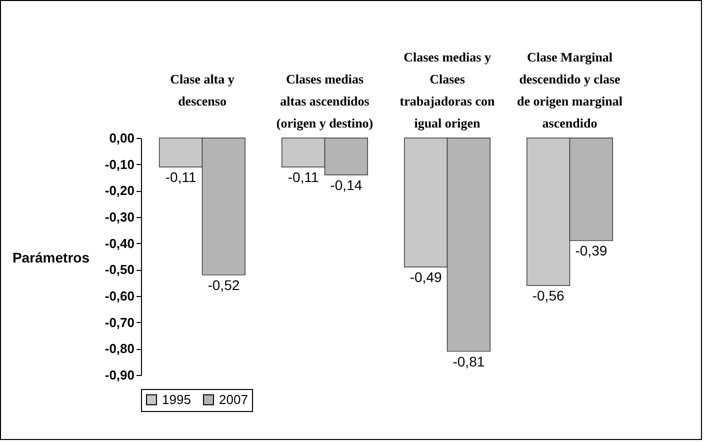 The width and height of the screenshot is (704, 442). Describe the element at coordinates (119, 164) in the screenshot. I see `y-tick-label: -0,10` at that location.